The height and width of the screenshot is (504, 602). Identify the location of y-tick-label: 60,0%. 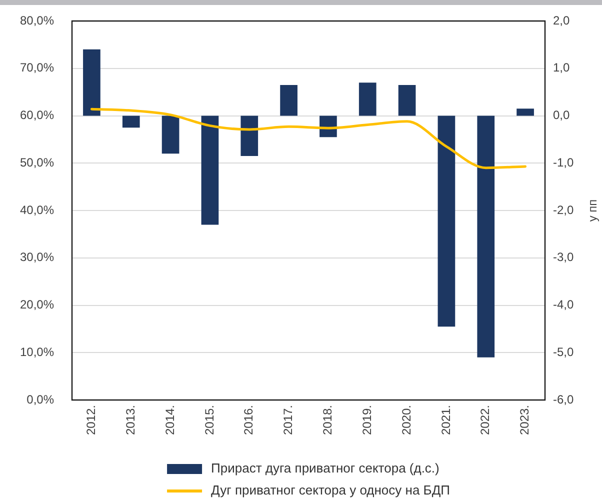
(37, 115).